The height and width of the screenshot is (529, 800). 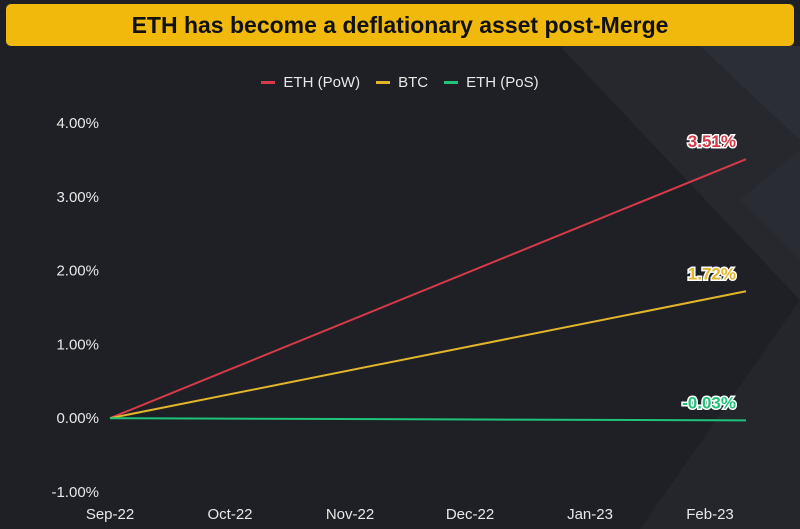 What do you see at coordinates (470, 514) in the screenshot?
I see `x-tick-label: Dec-22` at bounding box center [470, 514].